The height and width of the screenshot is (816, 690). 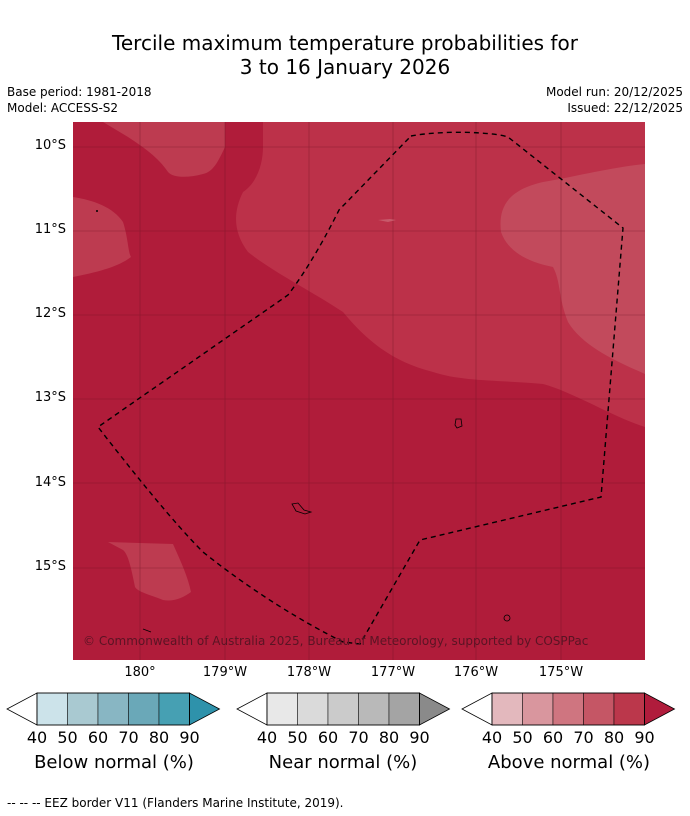 I want to click on colorbar-above-normal, so click(x=568, y=709).